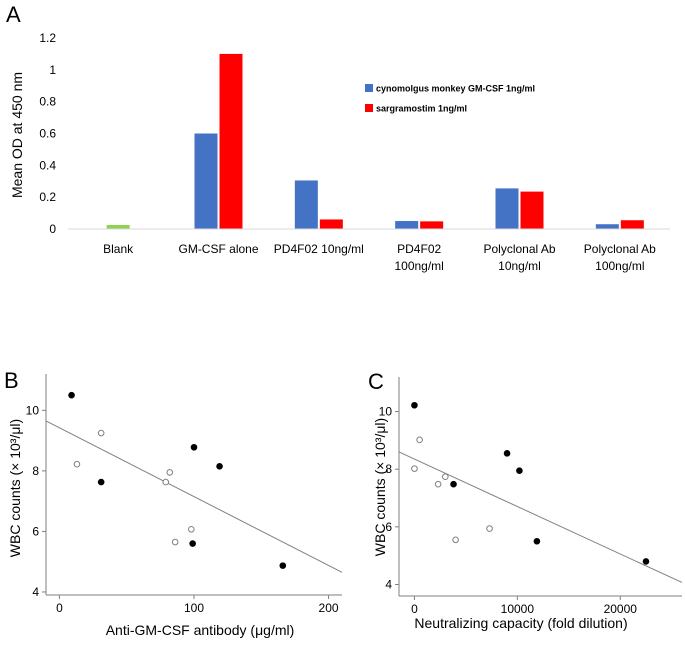 The width and height of the screenshot is (685, 645). Describe the element at coordinates (380, 487) in the screenshot. I see `panel-c-y-axis-title: WBC counts (× 10³/μl)` at that location.